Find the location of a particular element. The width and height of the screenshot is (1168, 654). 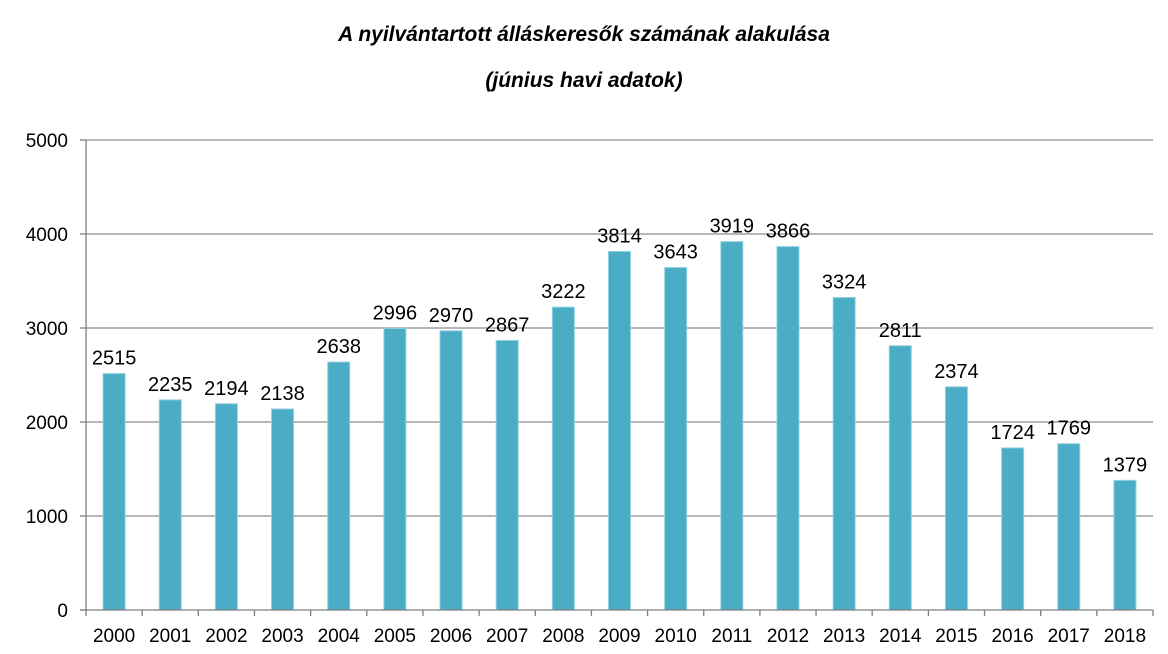

data-label-2018: 1379 is located at coordinates (1125, 465).